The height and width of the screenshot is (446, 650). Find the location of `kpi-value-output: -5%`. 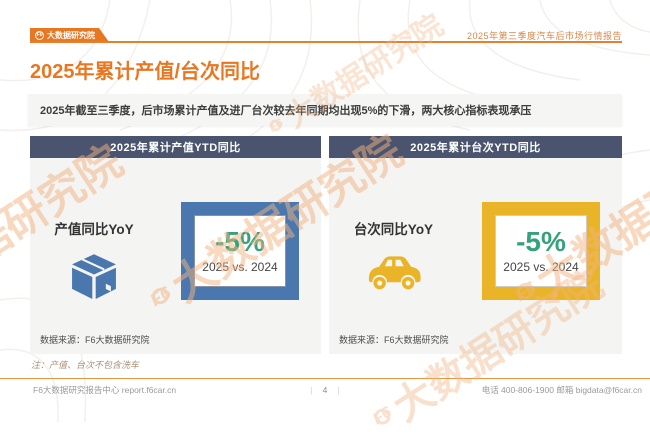

kpi-value-output: -5% is located at coordinates (240, 241).